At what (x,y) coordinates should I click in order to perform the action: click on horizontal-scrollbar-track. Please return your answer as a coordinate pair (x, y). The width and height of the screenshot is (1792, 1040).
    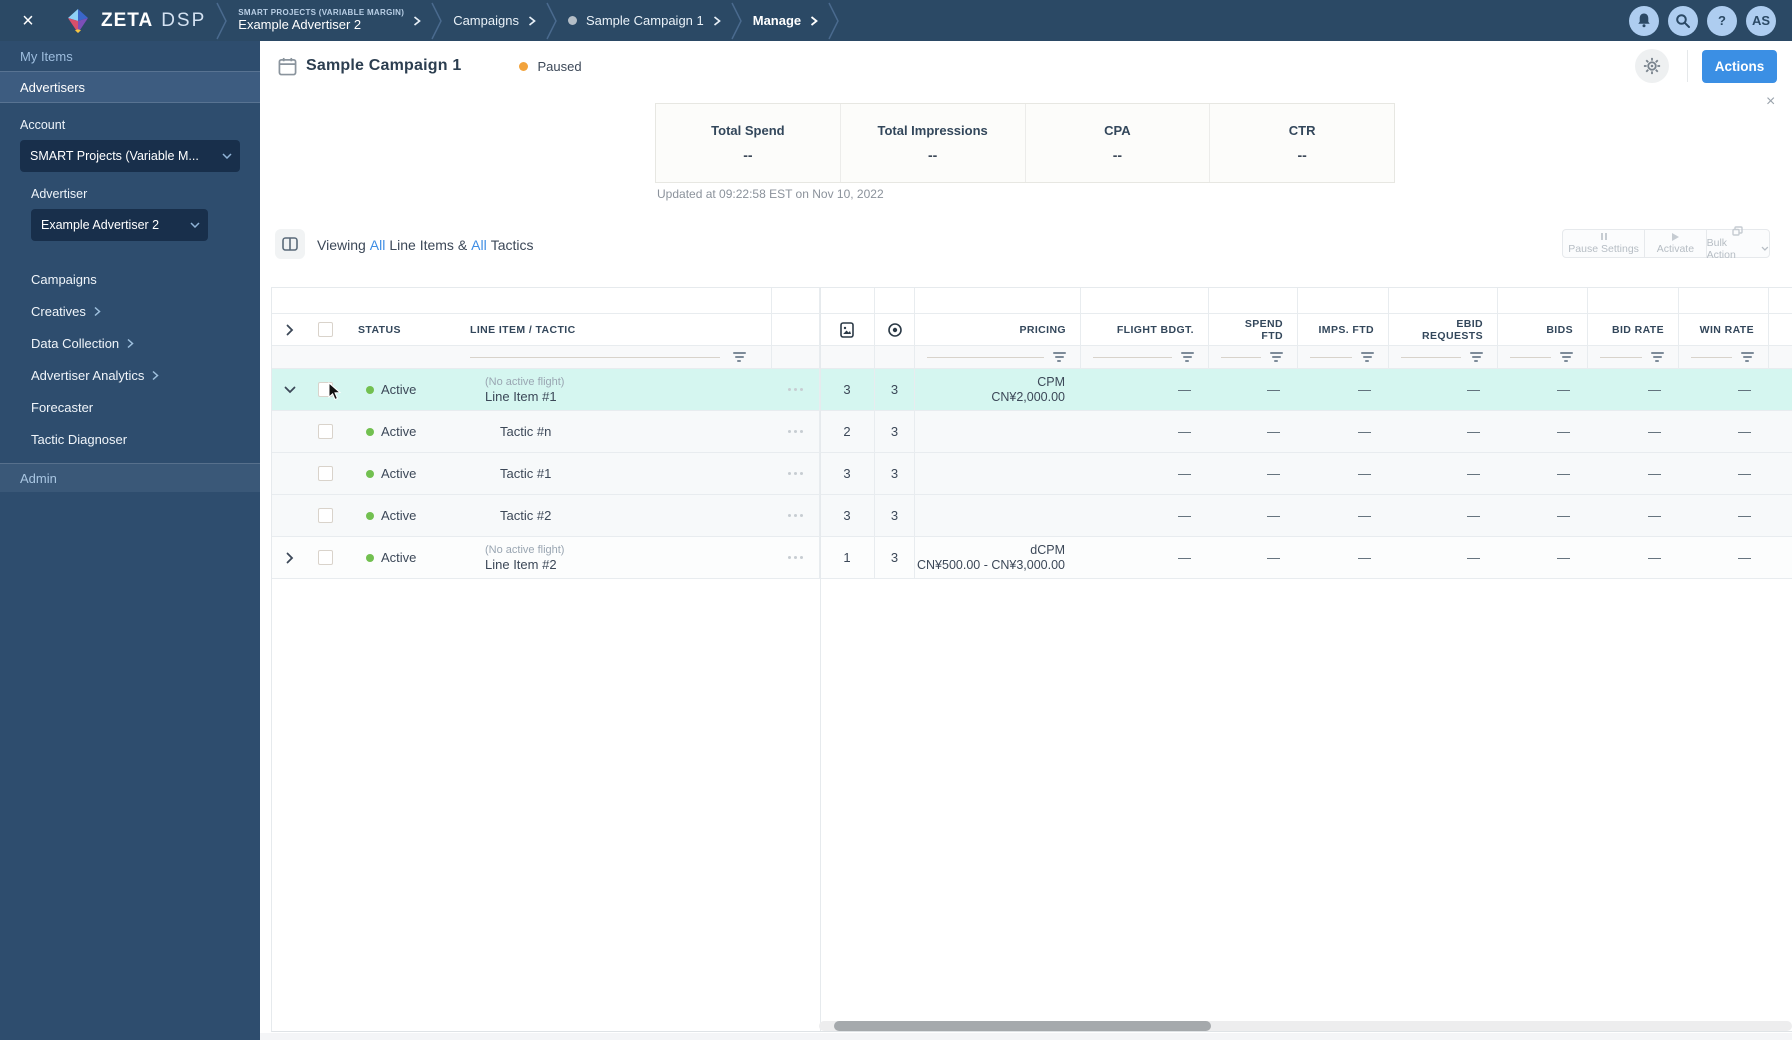
    Looking at the image, I should click on (1305, 1026).